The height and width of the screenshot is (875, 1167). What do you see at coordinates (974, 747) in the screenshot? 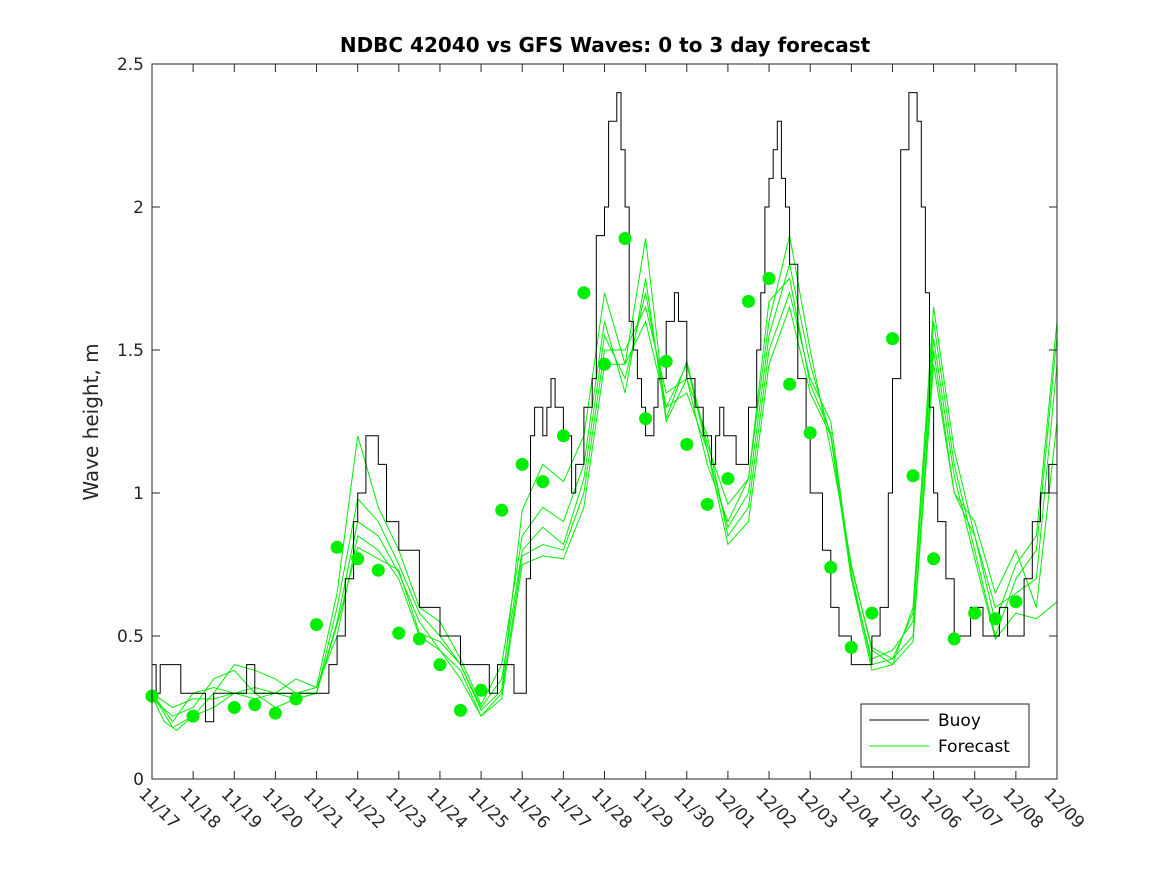
I see `legend-label-forecast: Forecast` at bounding box center [974, 747].